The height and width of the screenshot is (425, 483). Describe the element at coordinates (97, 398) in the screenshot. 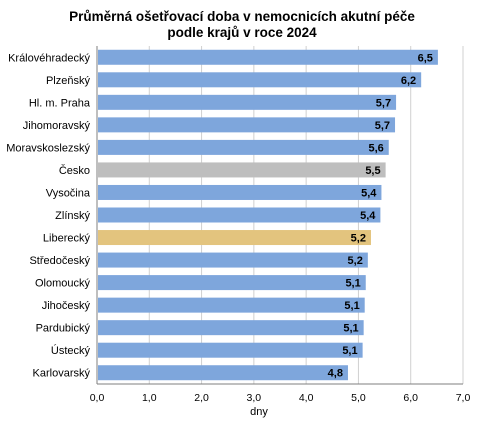

I see `x-tick-label: 0,0` at that location.